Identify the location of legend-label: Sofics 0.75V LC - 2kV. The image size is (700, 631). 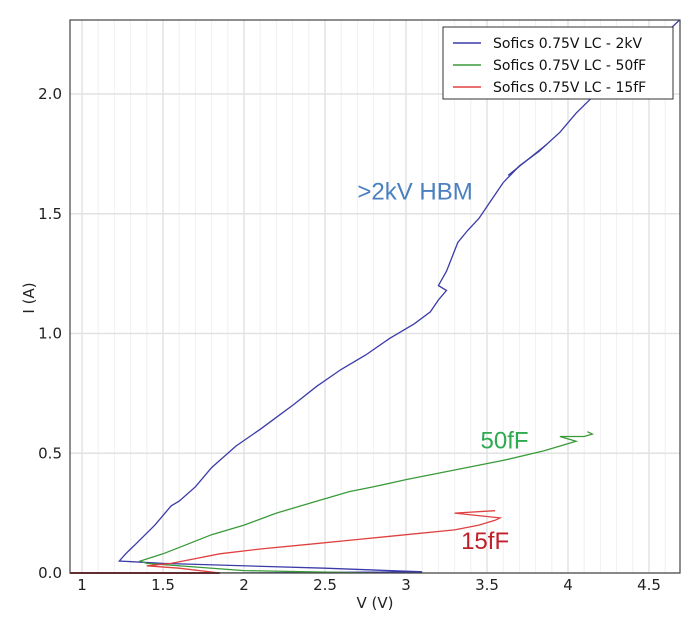
(567, 44).